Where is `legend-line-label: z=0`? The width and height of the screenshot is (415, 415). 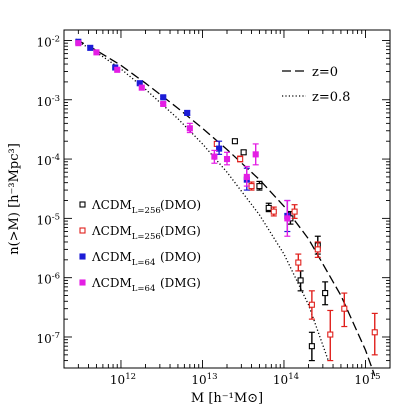 legend-line-label: z=0 is located at coordinates (325, 72).